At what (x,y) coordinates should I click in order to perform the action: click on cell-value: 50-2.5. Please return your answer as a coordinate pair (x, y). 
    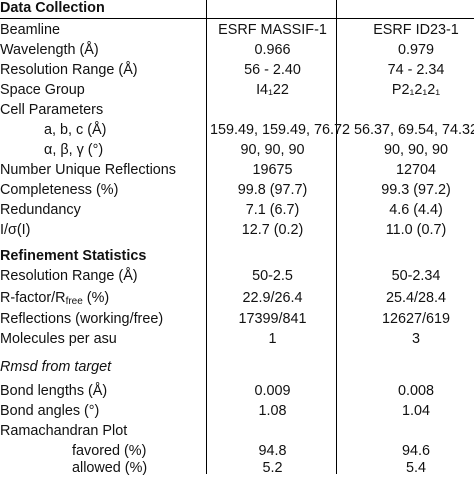
    Looking at the image, I should click on (272, 276).